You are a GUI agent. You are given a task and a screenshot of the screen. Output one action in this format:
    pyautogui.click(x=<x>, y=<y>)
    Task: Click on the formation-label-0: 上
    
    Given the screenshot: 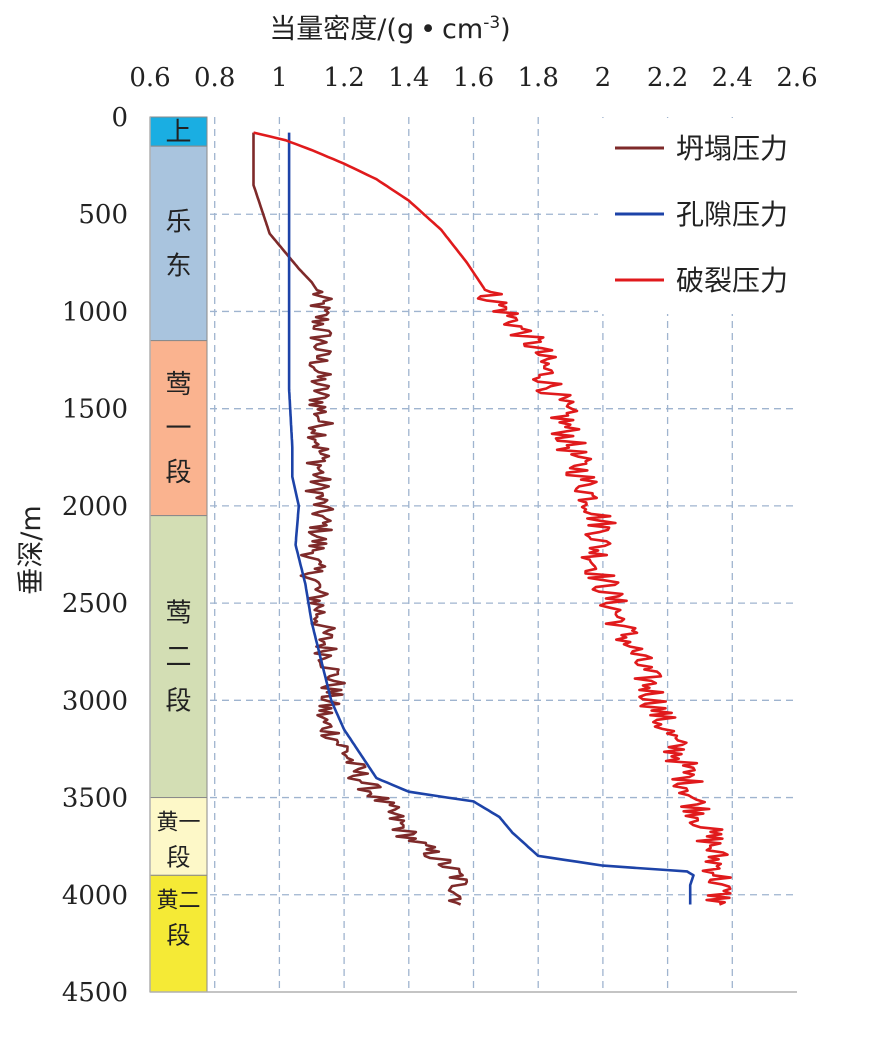 What is the action you would take?
    pyautogui.click(x=178, y=133)
    